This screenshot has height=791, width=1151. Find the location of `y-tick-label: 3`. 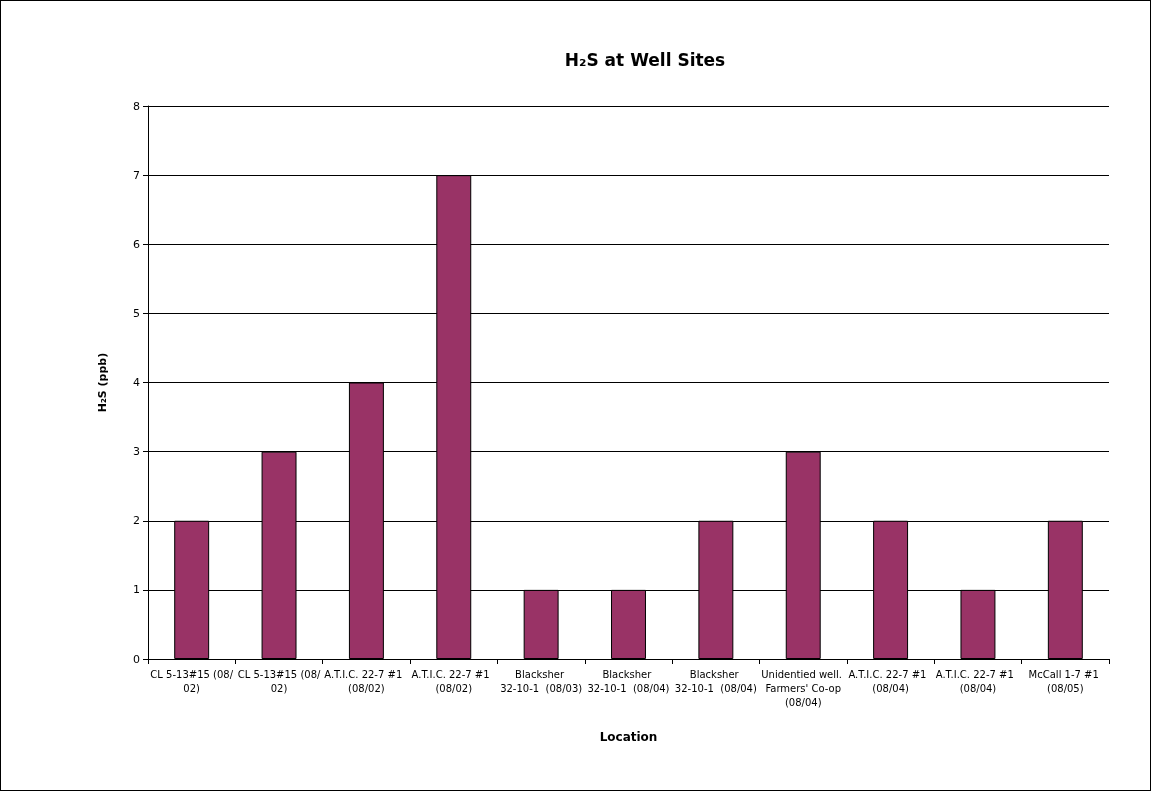

y-tick-label: 3 is located at coordinates (136, 452).